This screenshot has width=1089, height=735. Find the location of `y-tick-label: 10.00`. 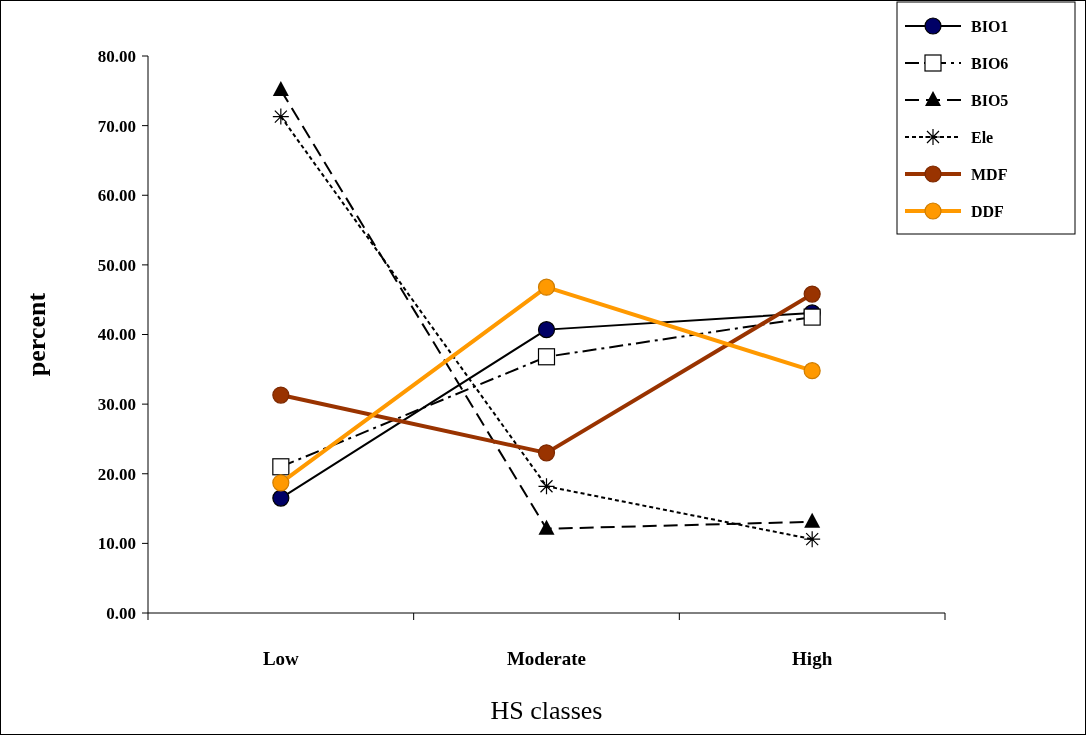

y-tick-label: 10.00 is located at coordinates (116, 544).